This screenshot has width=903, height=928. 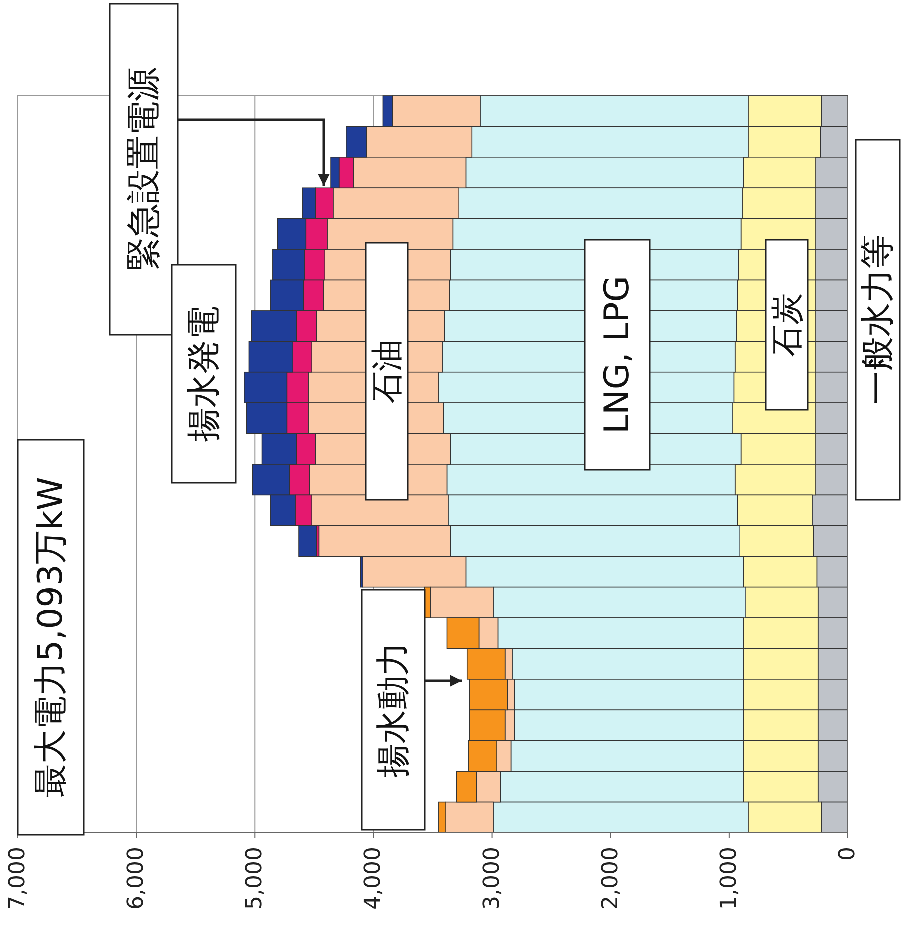 What do you see at coordinates (18, 878) in the screenshot?
I see `x-tick-label: 7,000` at bounding box center [18, 878].